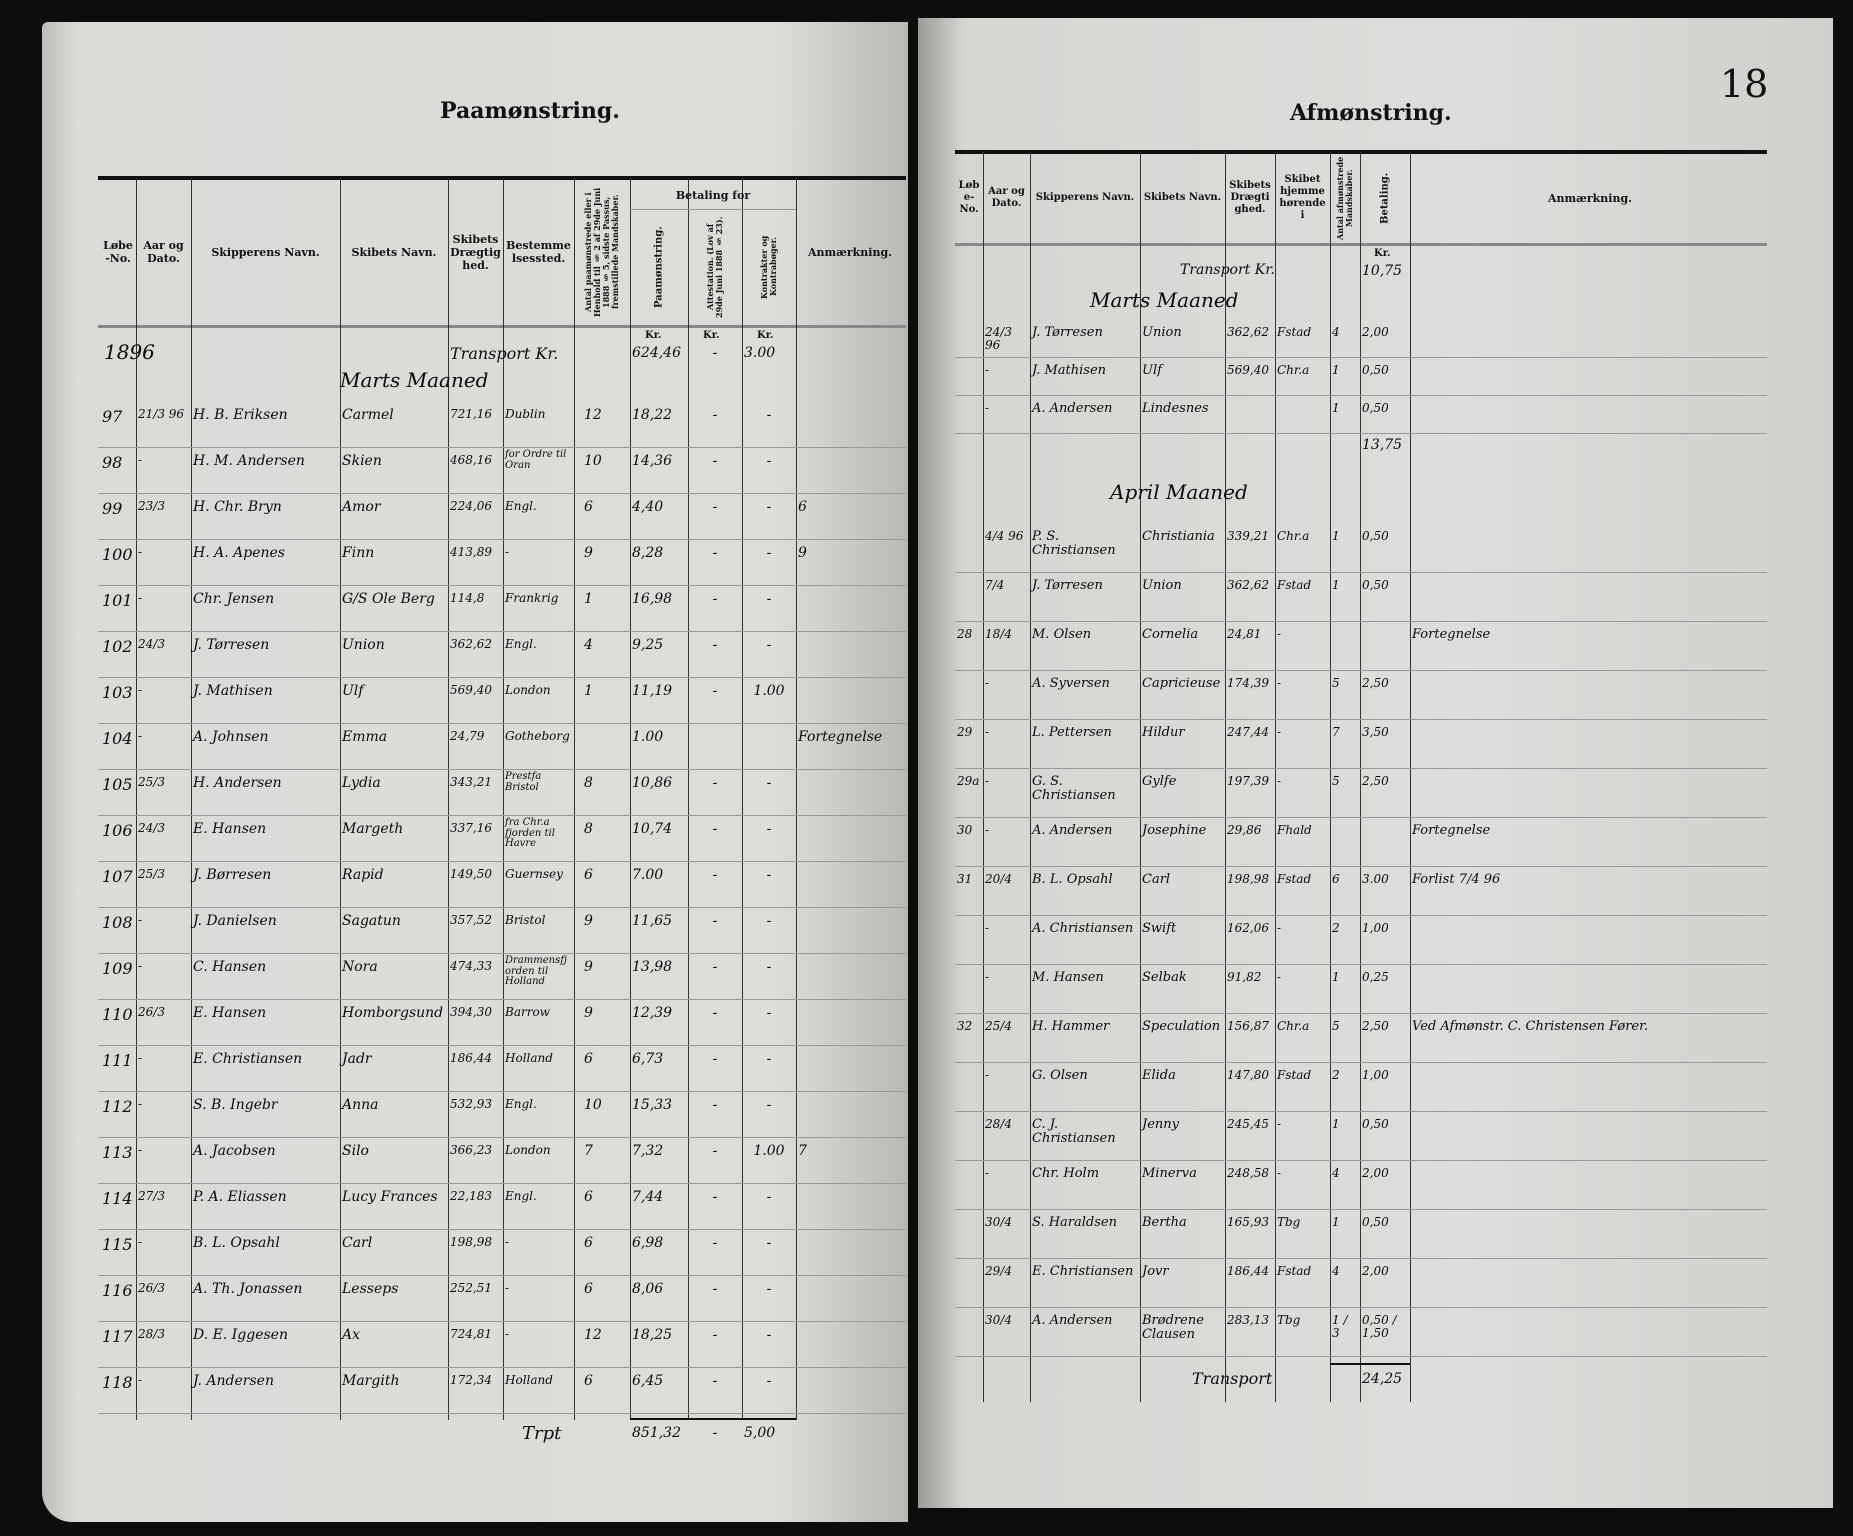 The height and width of the screenshot is (1536, 1853). What do you see at coordinates (1294, 585) in the screenshot?
I see `april-row-1-home: Fstad` at bounding box center [1294, 585].